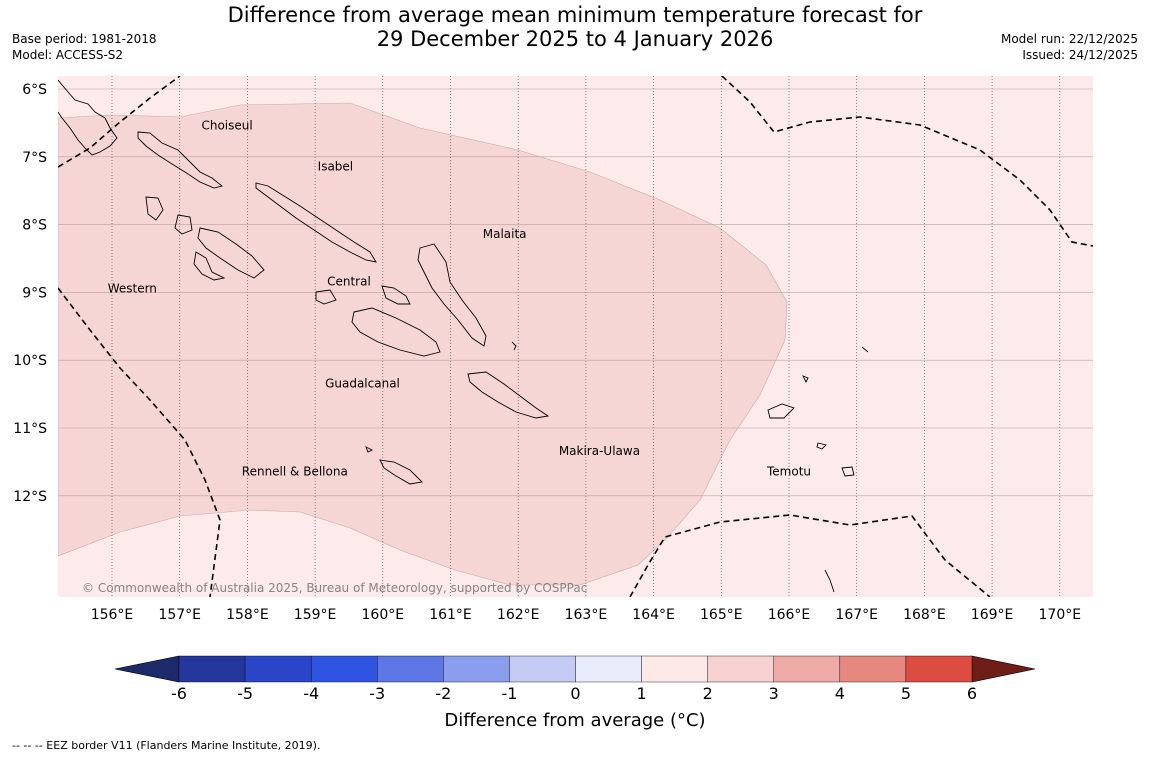 The image size is (1150, 758). I want to click on latitude-labels: 6°S 7°S 8°S 9°S 10°S 11°S 12°S, so click(30, 293).